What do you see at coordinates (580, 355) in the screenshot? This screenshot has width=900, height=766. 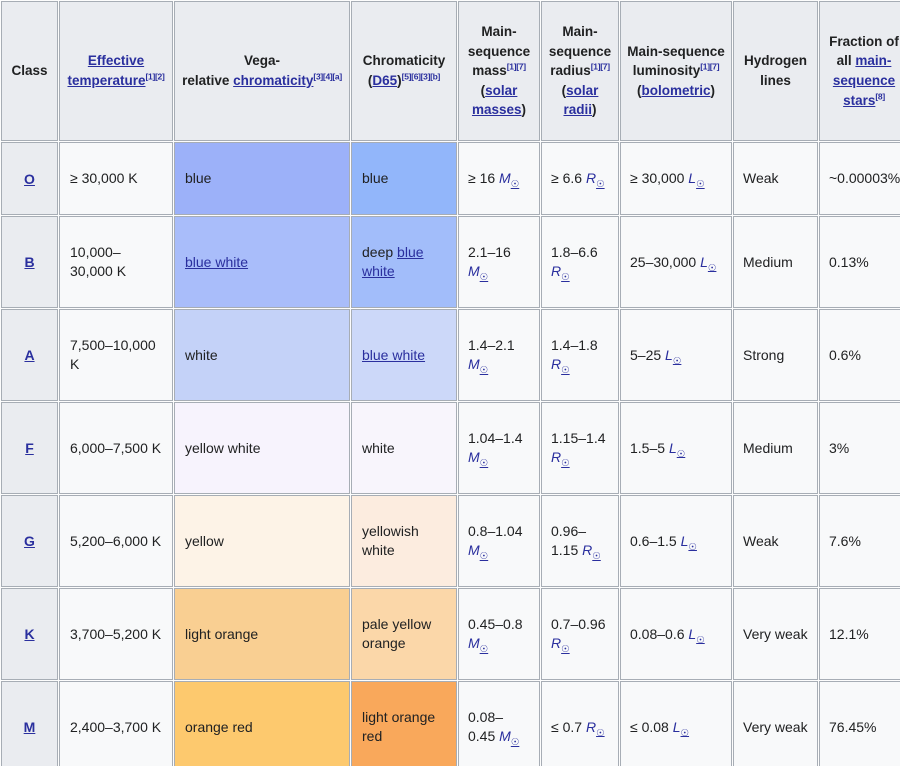 I see `cell-radius: 1.4–1.8 R☉` at bounding box center [580, 355].